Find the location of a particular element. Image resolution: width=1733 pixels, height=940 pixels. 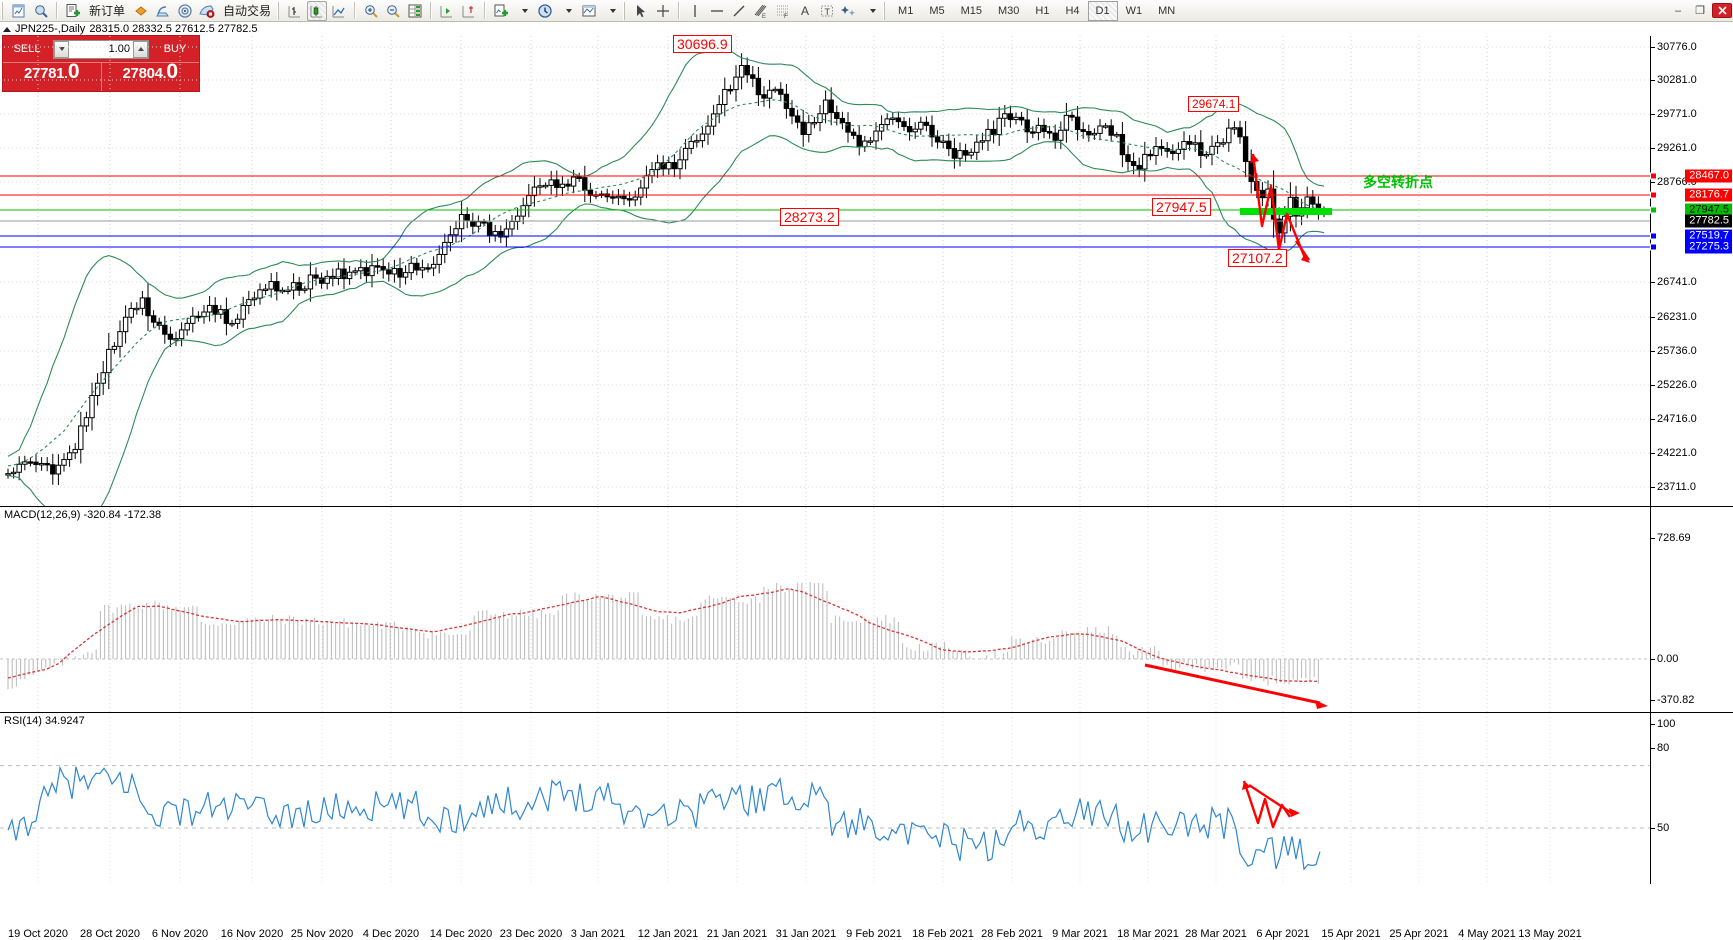

sell-button: SELL is located at coordinates (27, 49).